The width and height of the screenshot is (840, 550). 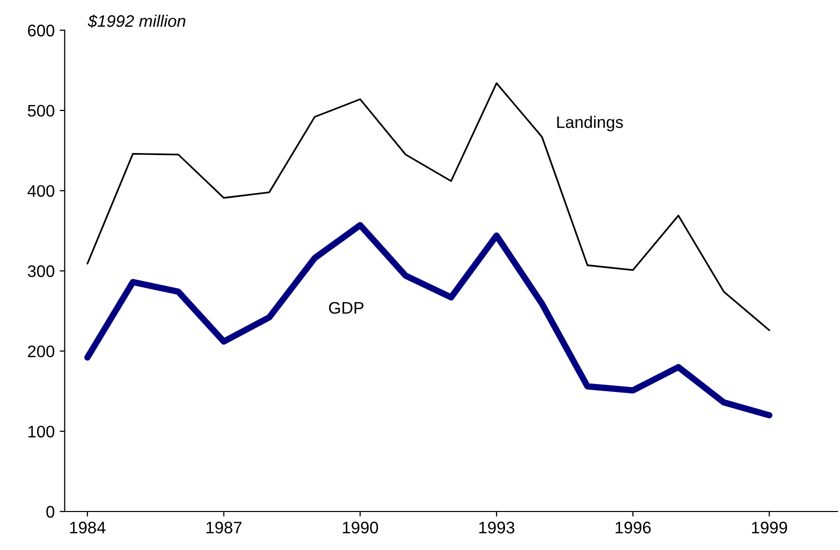 I want to click on x-tick-label: 1984, so click(x=88, y=528).